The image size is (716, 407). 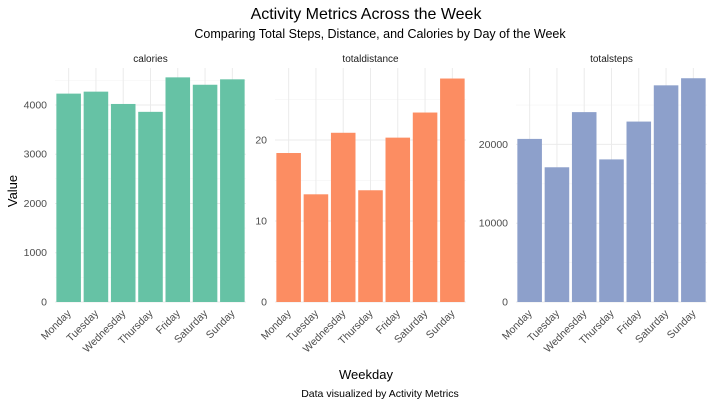 I want to click on chart-title: Activity Metrics Across the Week, so click(x=367, y=14).